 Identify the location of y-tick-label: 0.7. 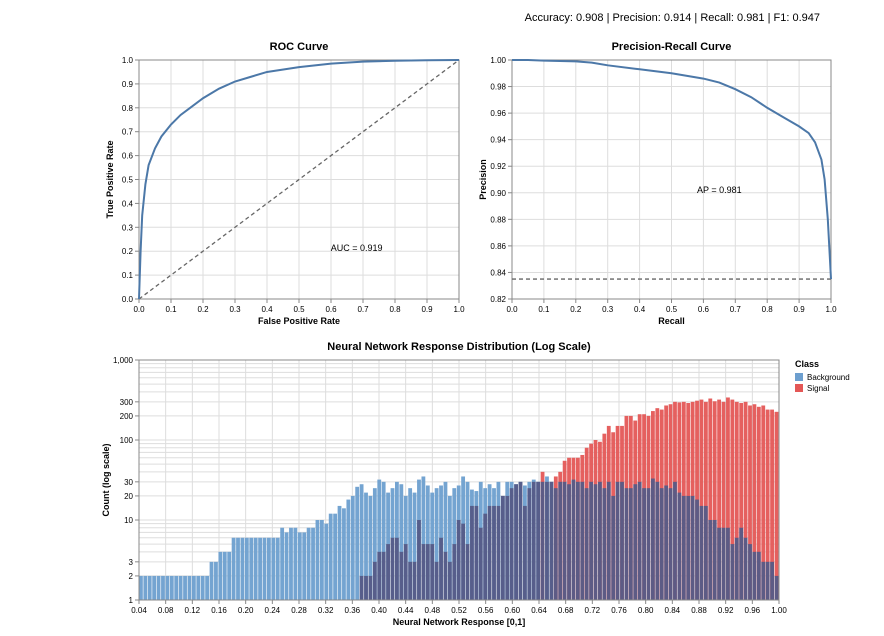
(128, 132).